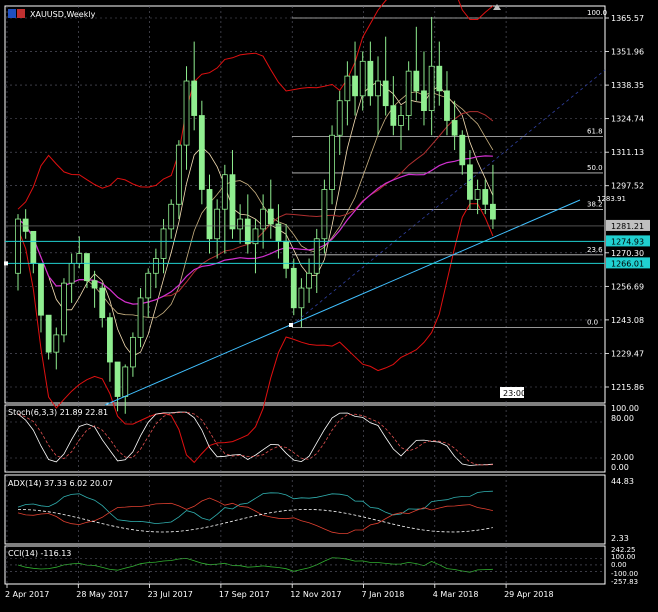  What do you see at coordinates (623, 557) in the screenshot?
I see `cci-axis-label: 100.00` at bounding box center [623, 557].